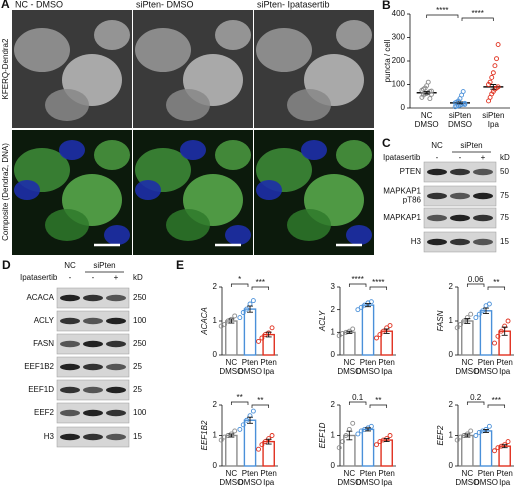 The height and width of the screenshot is (488, 520). What do you see at coordinates (140, 297) in the screenshot?
I see `kd-label: 250` at bounding box center [140, 297].